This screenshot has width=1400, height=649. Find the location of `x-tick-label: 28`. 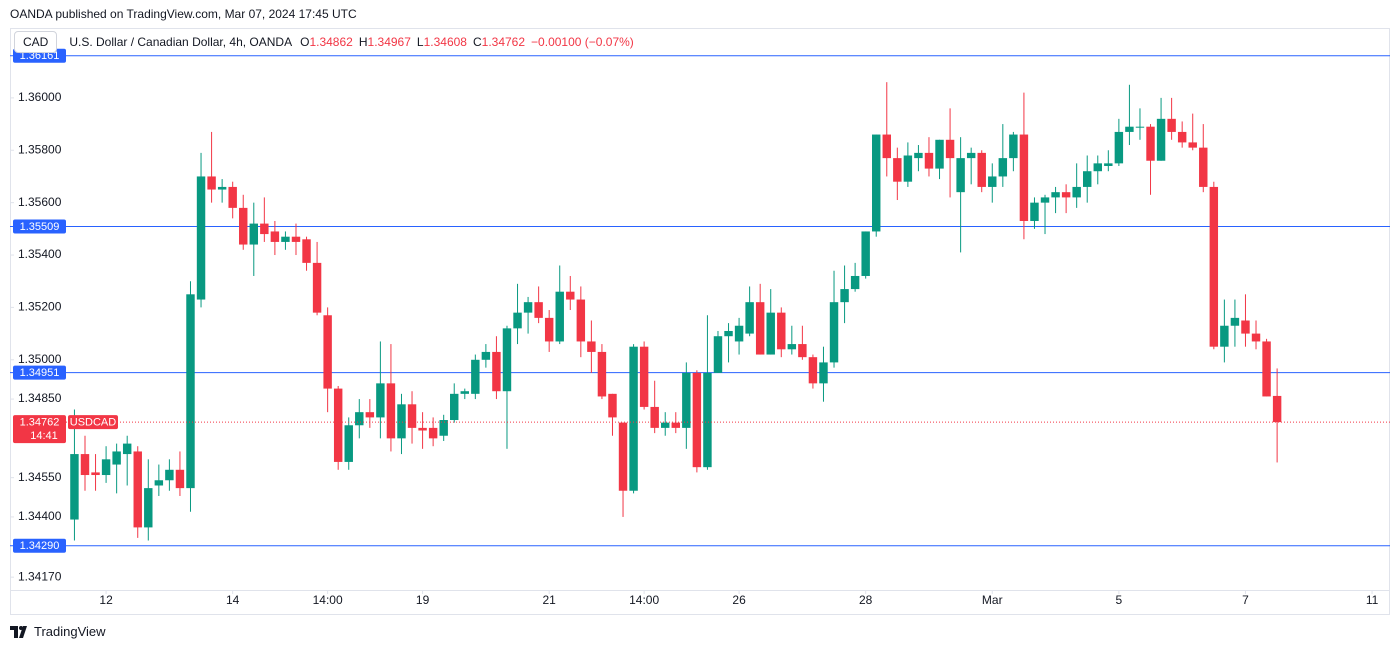

x-tick-label: 28 is located at coordinates (866, 600).